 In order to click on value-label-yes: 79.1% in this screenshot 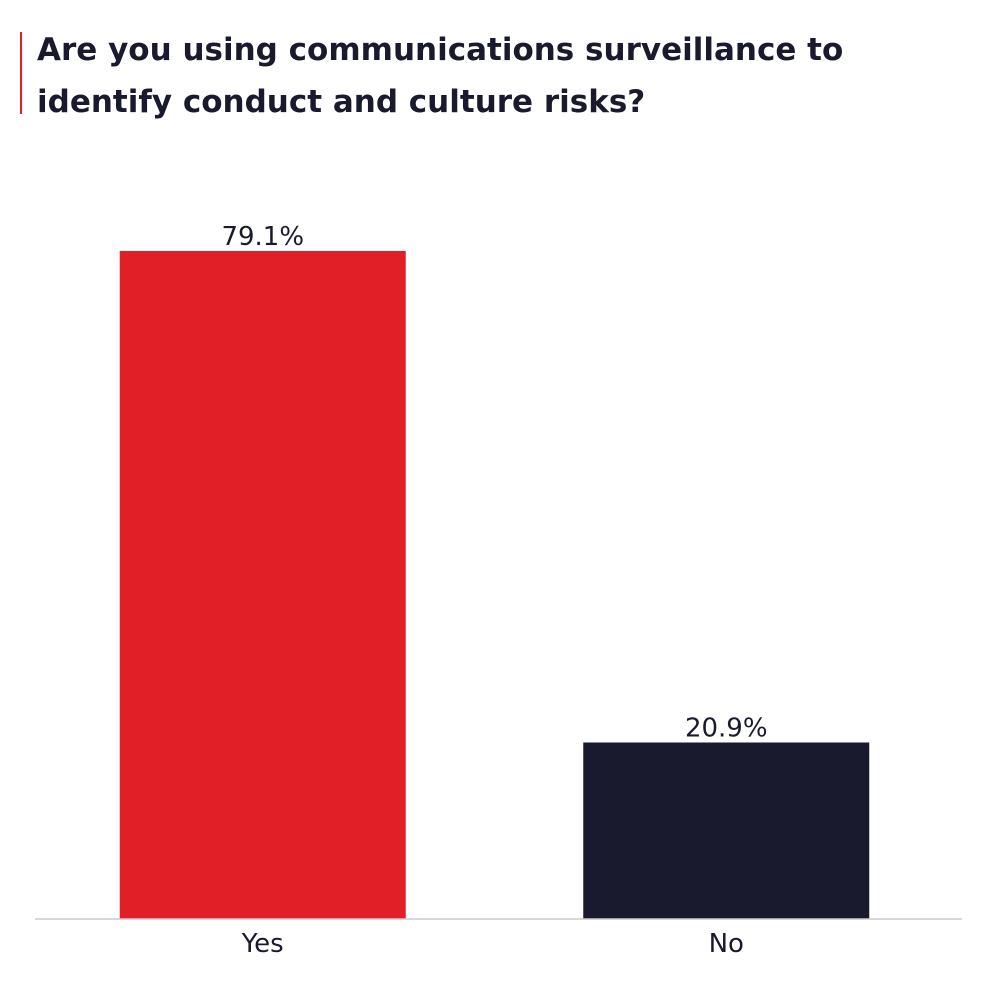, I will do `click(262, 237)`.